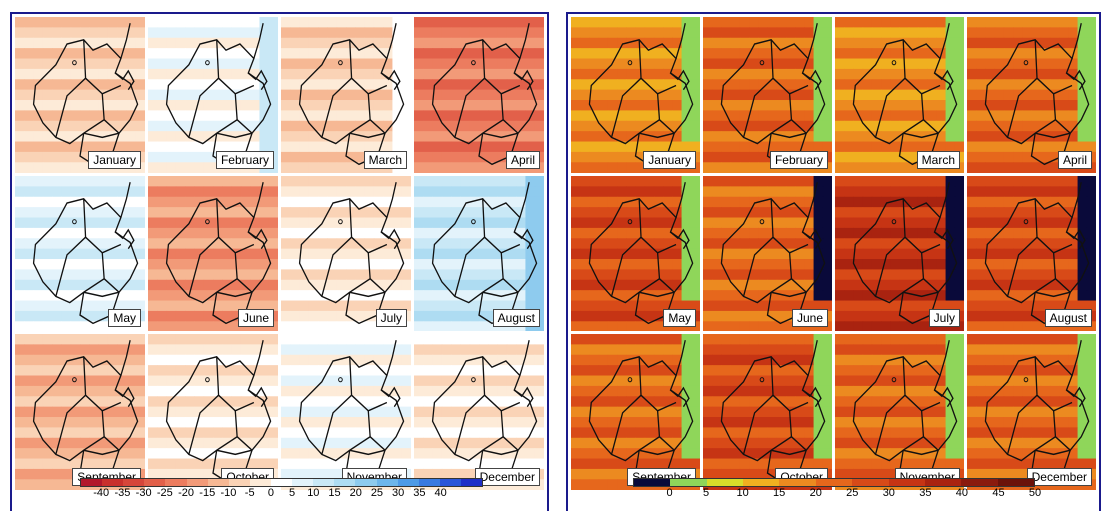 This screenshot has width=1107, height=511. I want to click on colorbar-tick-label: 25, so click(377, 493).